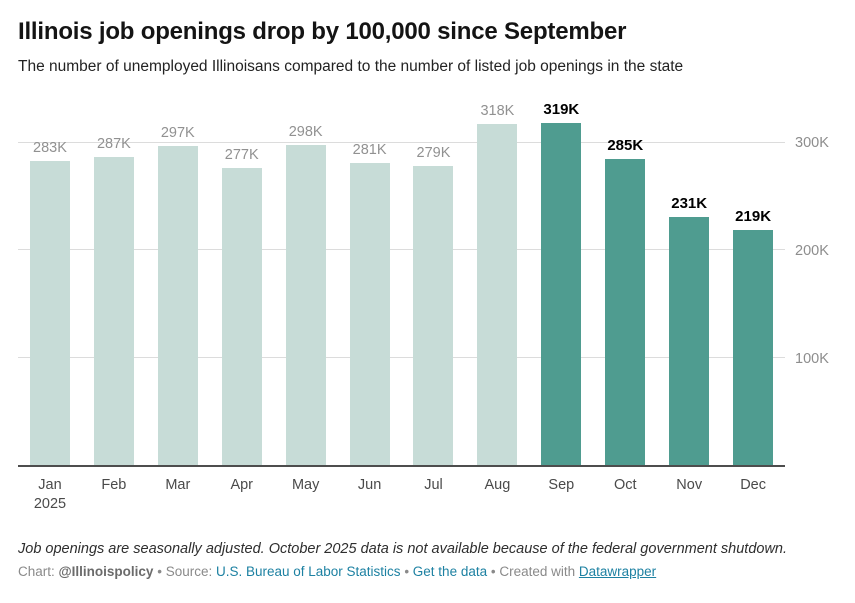 The image size is (855, 603). I want to click on x-axis-label-feb: Feb, so click(114, 485).